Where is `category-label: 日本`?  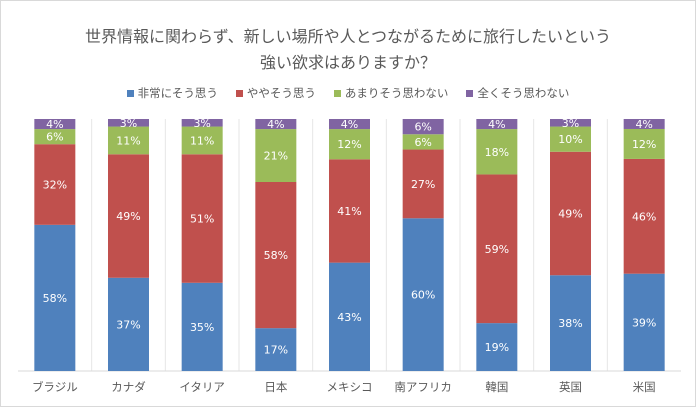
category-label: 日本 is located at coordinates (275, 387).